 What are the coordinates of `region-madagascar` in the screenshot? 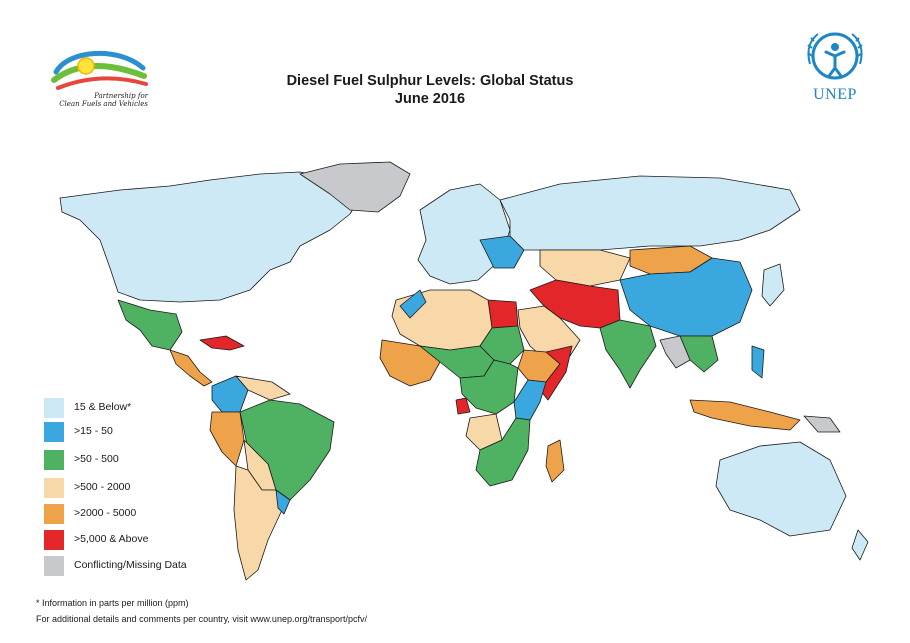 It's located at (555, 461).